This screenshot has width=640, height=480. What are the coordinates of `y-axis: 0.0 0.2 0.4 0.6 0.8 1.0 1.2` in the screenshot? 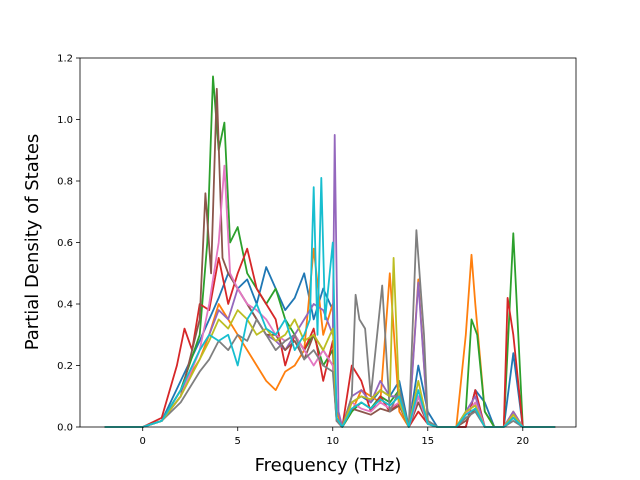 It's located at (68, 244).